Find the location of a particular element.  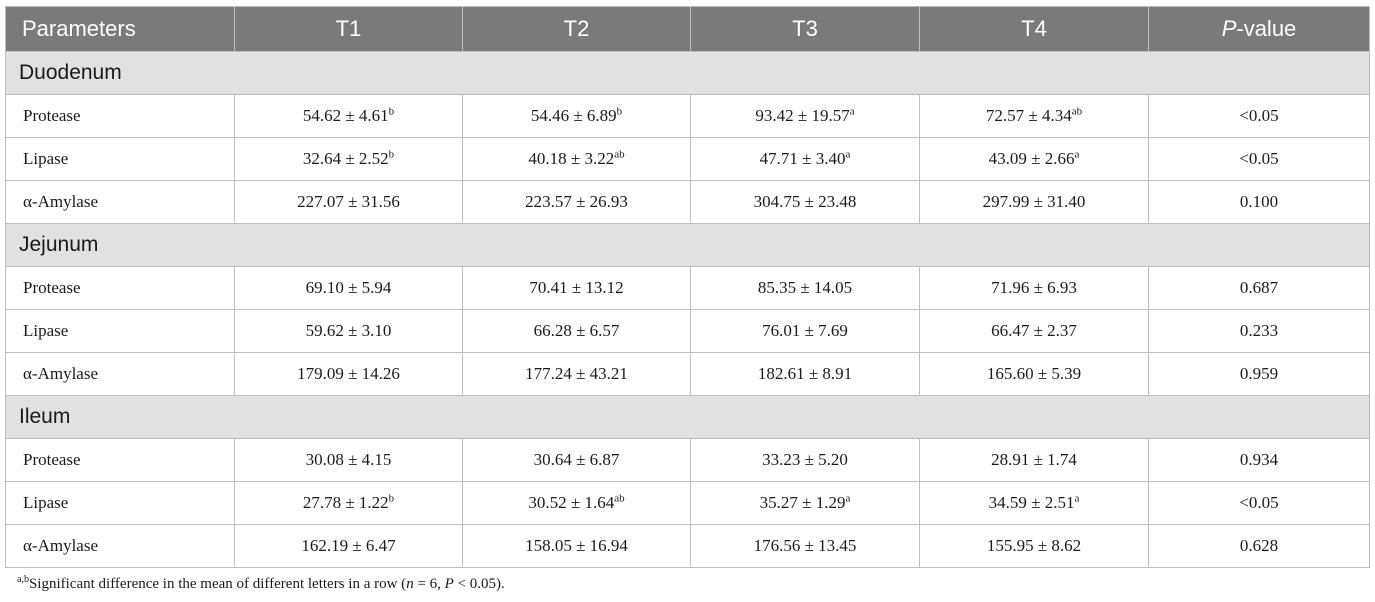

section-row: Ileum is located at coordinates (688, 417).